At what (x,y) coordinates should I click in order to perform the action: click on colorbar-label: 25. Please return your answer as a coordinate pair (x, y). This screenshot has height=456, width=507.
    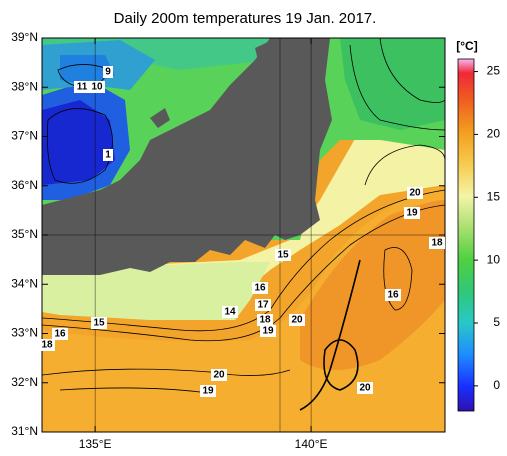
    Looking at the image, I should click on (494, 71).